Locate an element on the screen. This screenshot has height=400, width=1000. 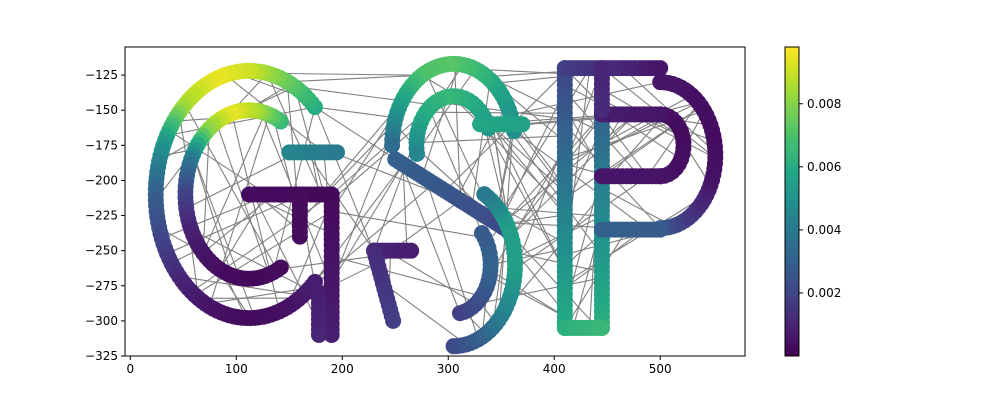
colorbar-gradient is located at coordinates (792, 201).